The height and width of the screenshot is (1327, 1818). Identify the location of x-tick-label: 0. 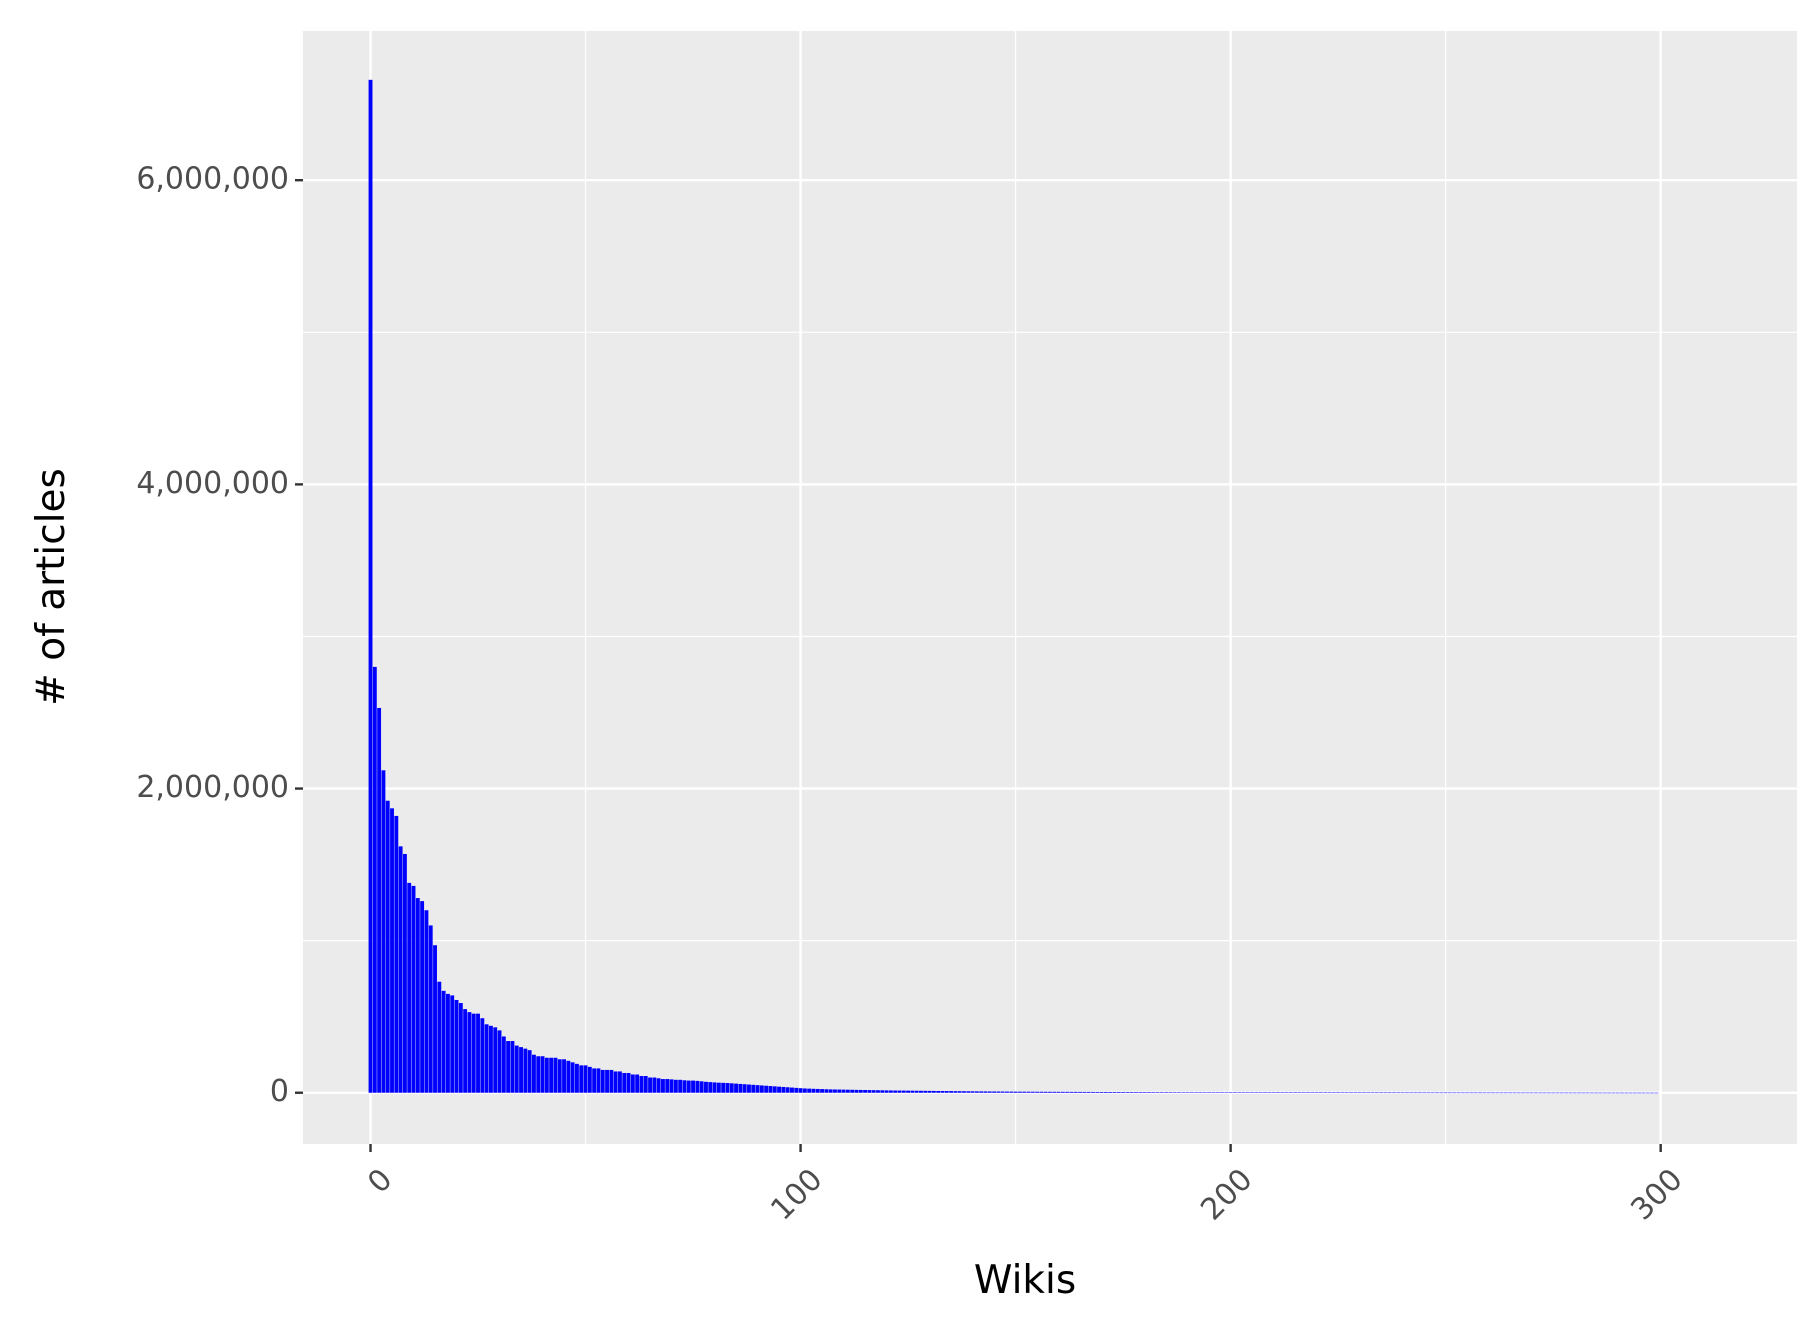
(380, 1181).